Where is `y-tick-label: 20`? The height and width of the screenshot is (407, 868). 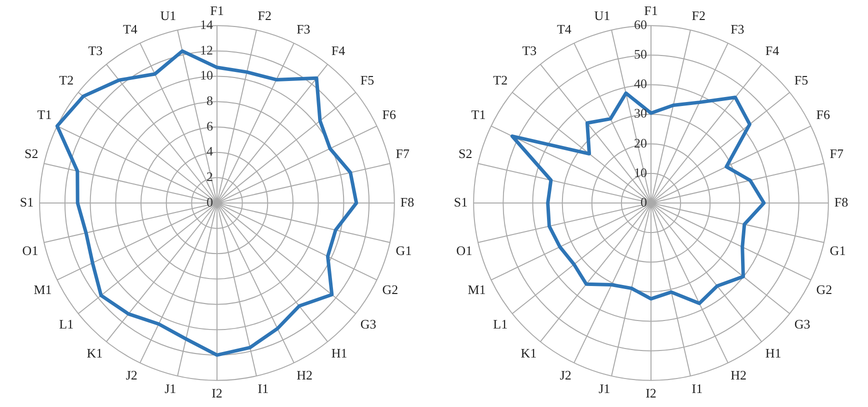 y-tick-label: 20 is located at coordinates (640, 142).